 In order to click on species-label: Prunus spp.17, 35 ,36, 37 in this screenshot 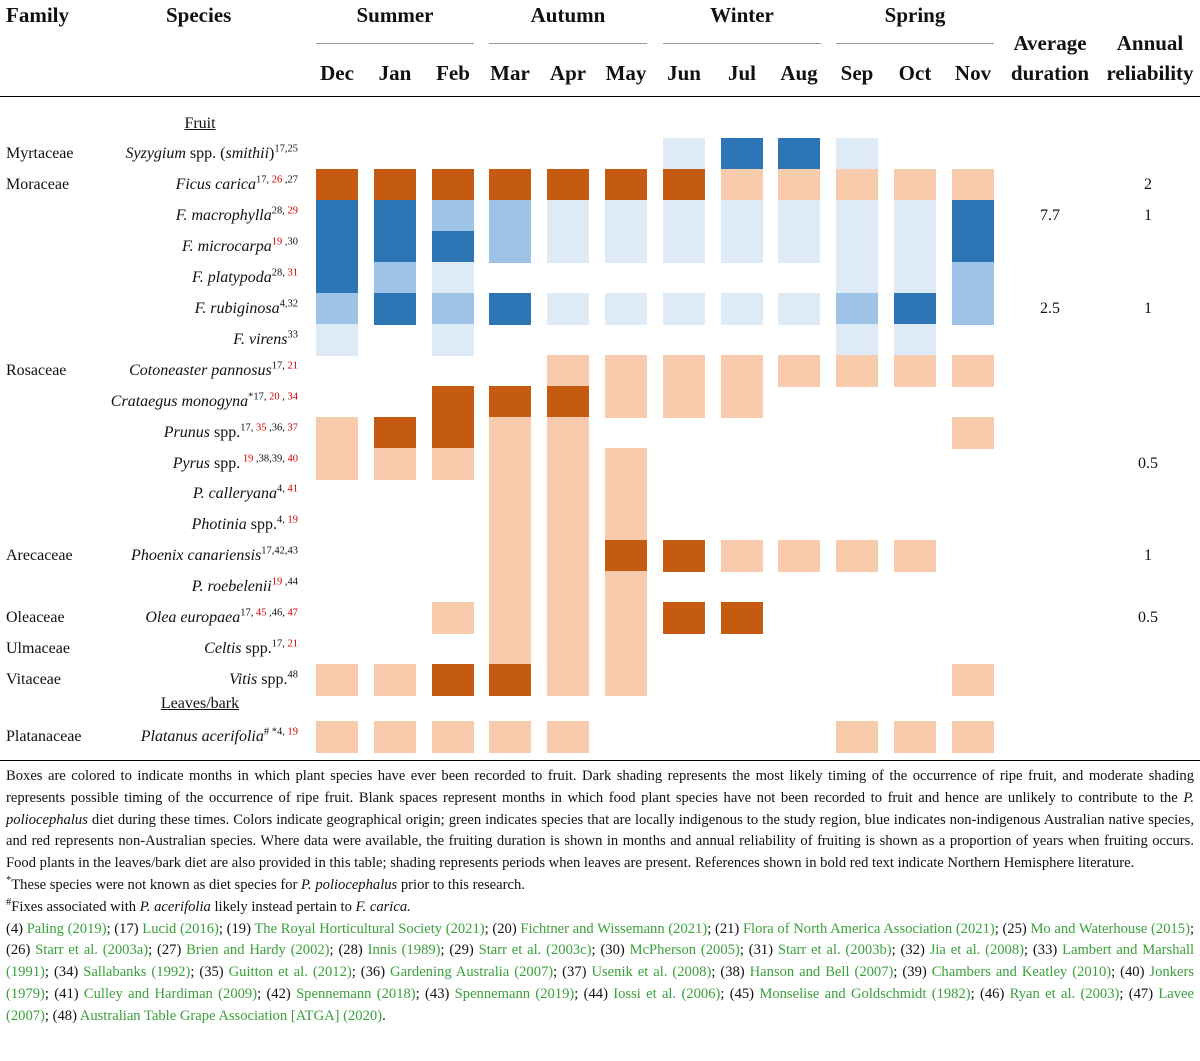, I will do `click(149, 432)`.